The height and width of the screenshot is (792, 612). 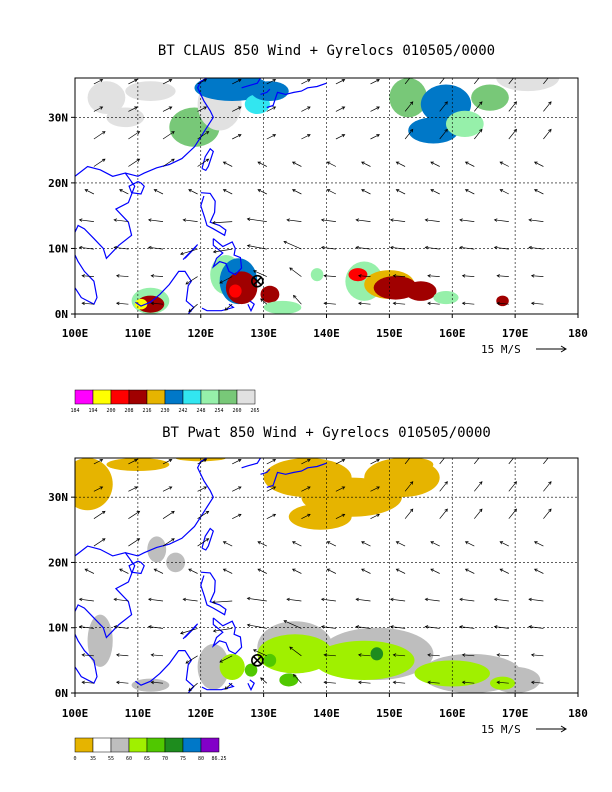 I want to click on x-tick-label: 130E, so click(x=263, y=333).